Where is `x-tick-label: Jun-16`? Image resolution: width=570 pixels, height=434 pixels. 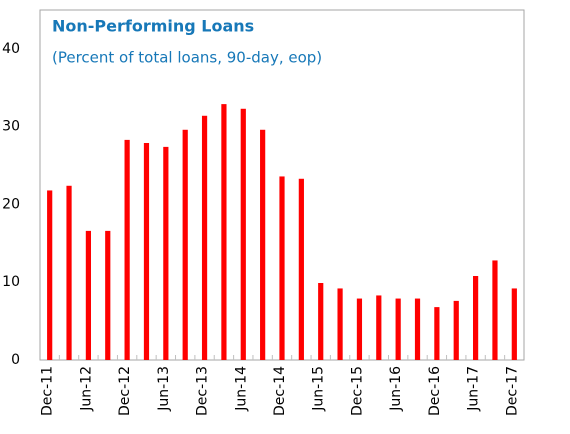 x-tick-label: Jun-16 is located at coordinates (396, 389).